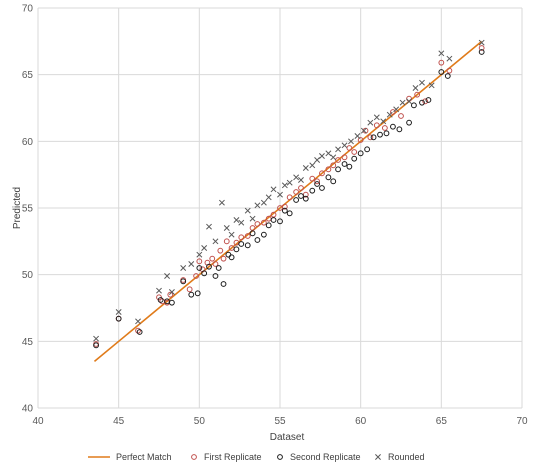 This screenshot has width=540, height=469. Describe the element at coordinates (442, 421) in the screenshot. I see `x-tick-label: 65` at that location.